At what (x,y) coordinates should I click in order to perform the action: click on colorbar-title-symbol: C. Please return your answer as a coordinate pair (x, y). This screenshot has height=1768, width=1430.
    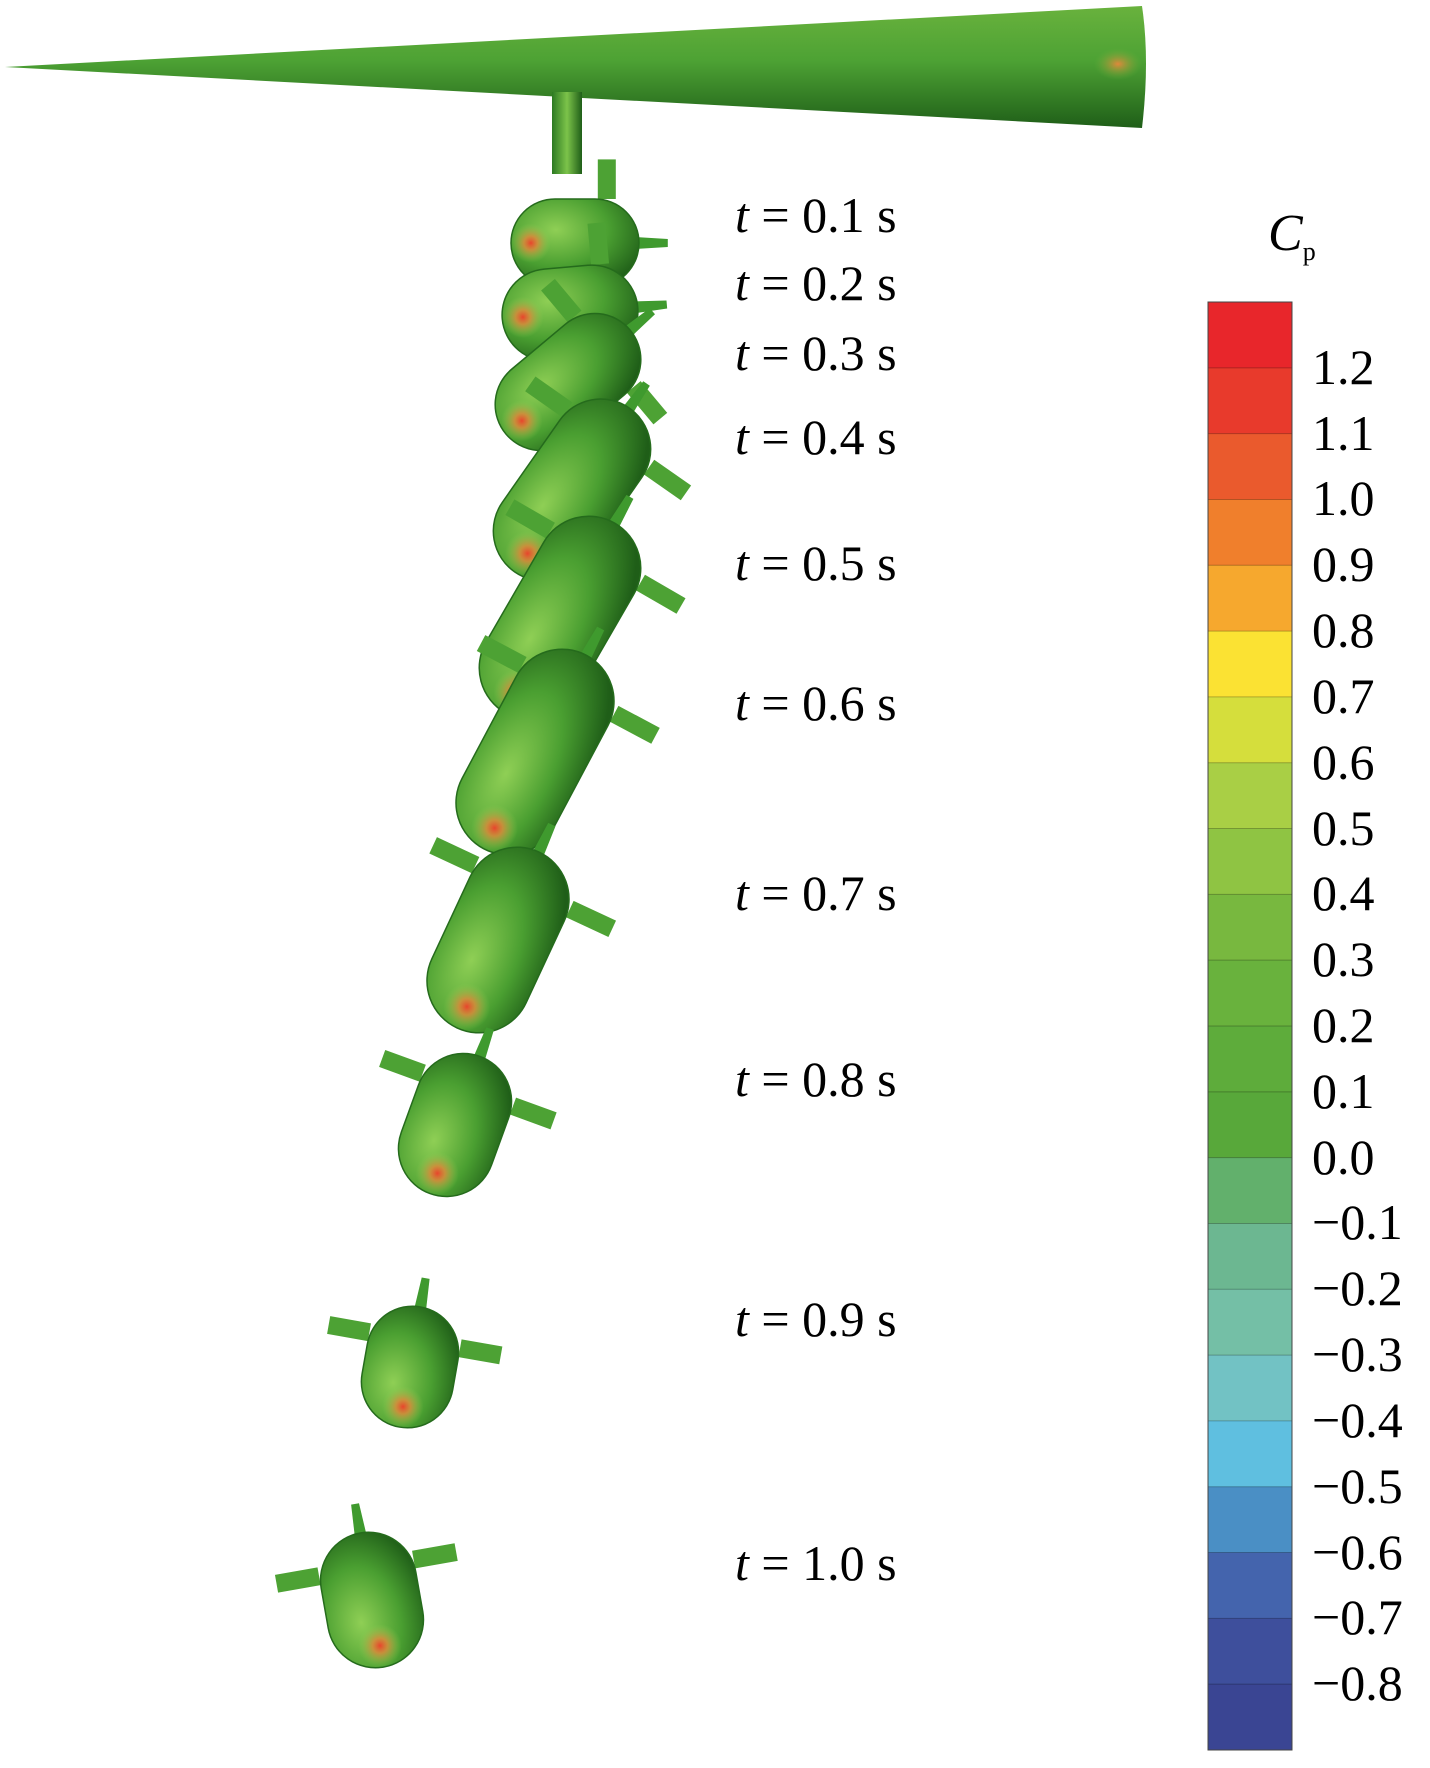
    Looking at the image, I should click on (1285, 233).